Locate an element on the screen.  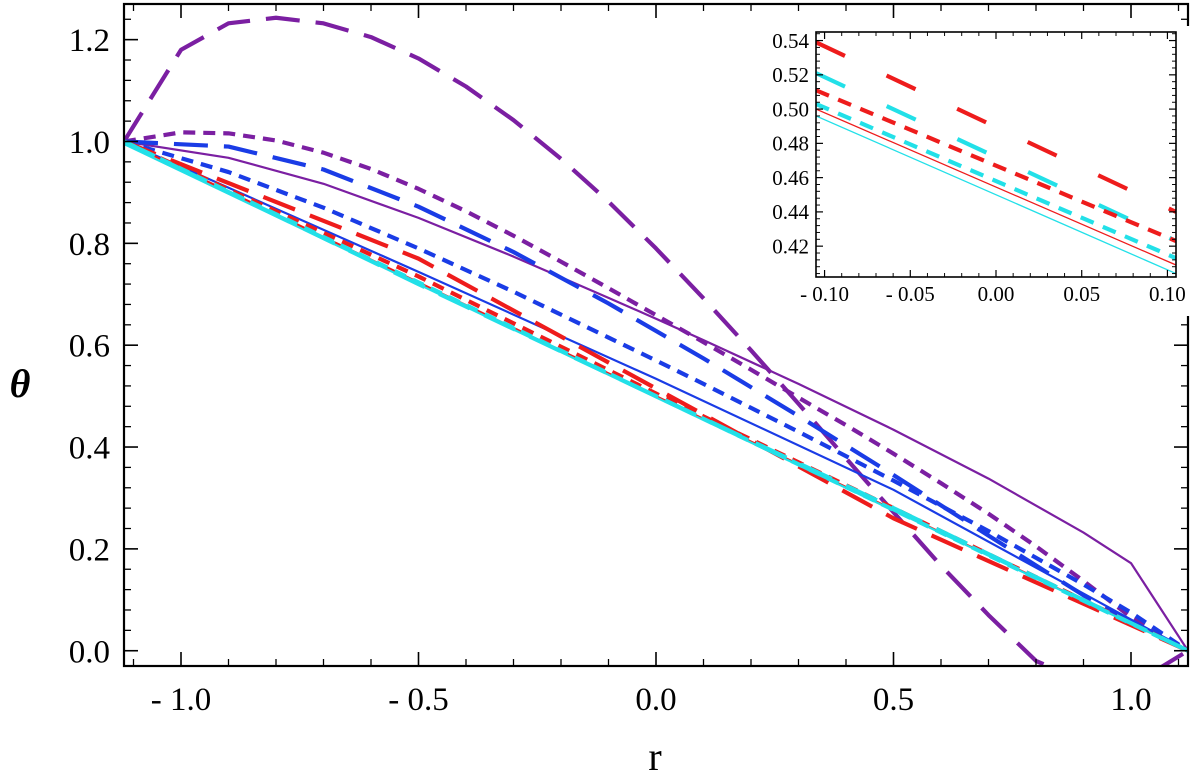
inset-y-tick-label: 0.48 is located at coordinates (790, 144).